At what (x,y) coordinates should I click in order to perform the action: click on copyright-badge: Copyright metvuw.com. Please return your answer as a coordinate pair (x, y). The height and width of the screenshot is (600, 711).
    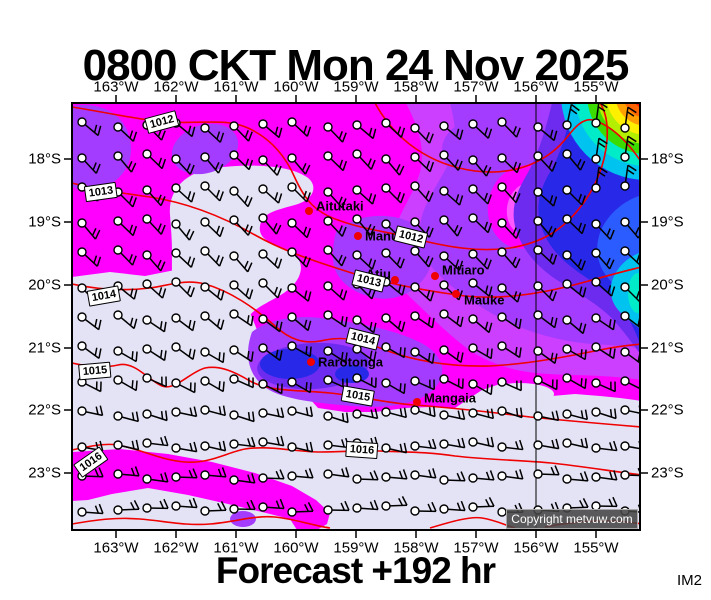
    Looking at the image, I should click on (572, 519).